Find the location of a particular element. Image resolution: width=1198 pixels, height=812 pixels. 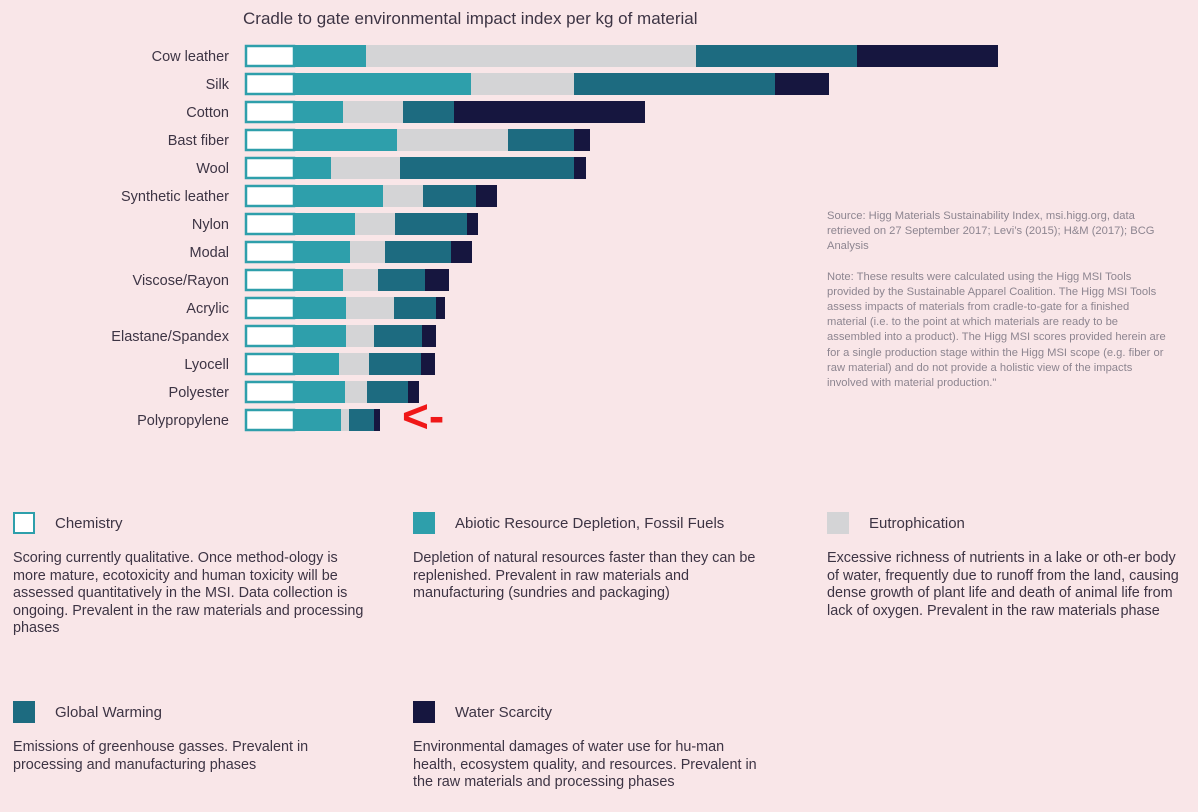

category-label-polypropylene: Polypropylene is located at coordinates (183, 421).